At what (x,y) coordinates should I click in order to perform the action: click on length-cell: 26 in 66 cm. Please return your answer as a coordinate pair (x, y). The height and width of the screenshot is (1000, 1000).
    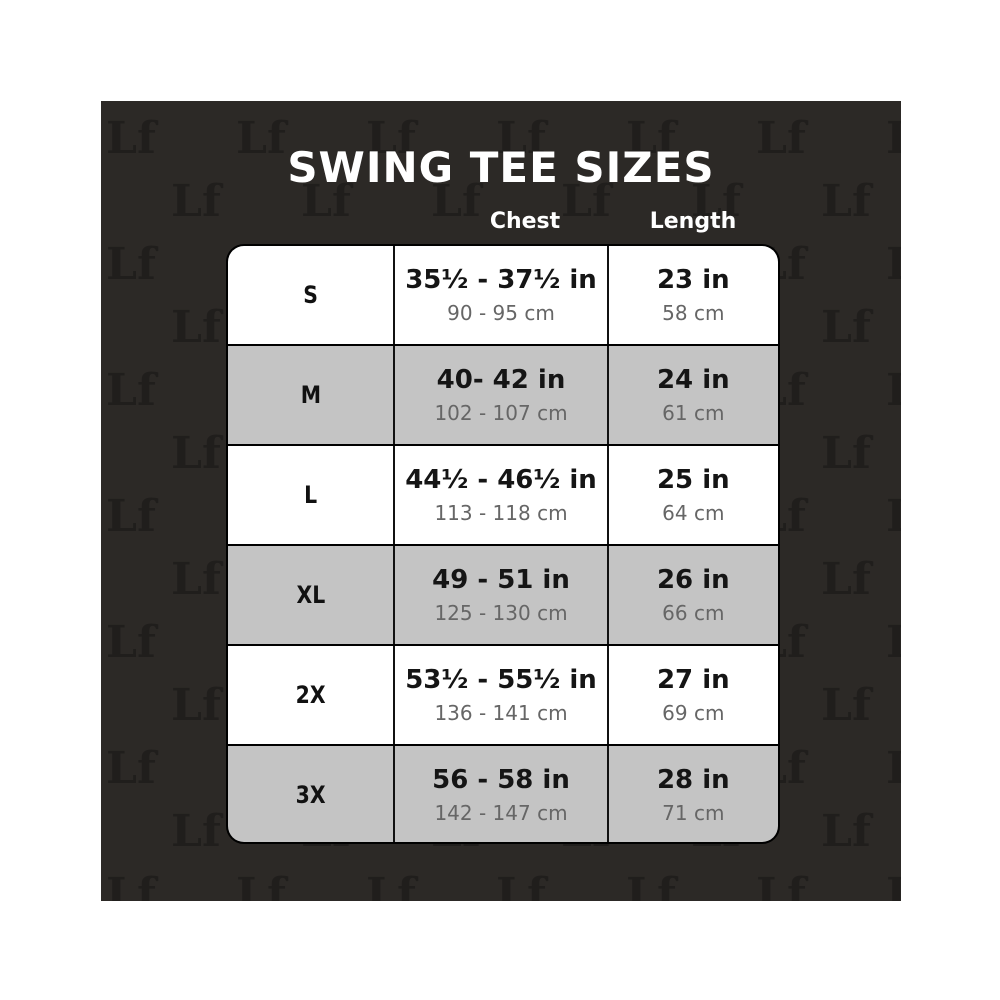
    Looking at the image, I should click on (693, 595).